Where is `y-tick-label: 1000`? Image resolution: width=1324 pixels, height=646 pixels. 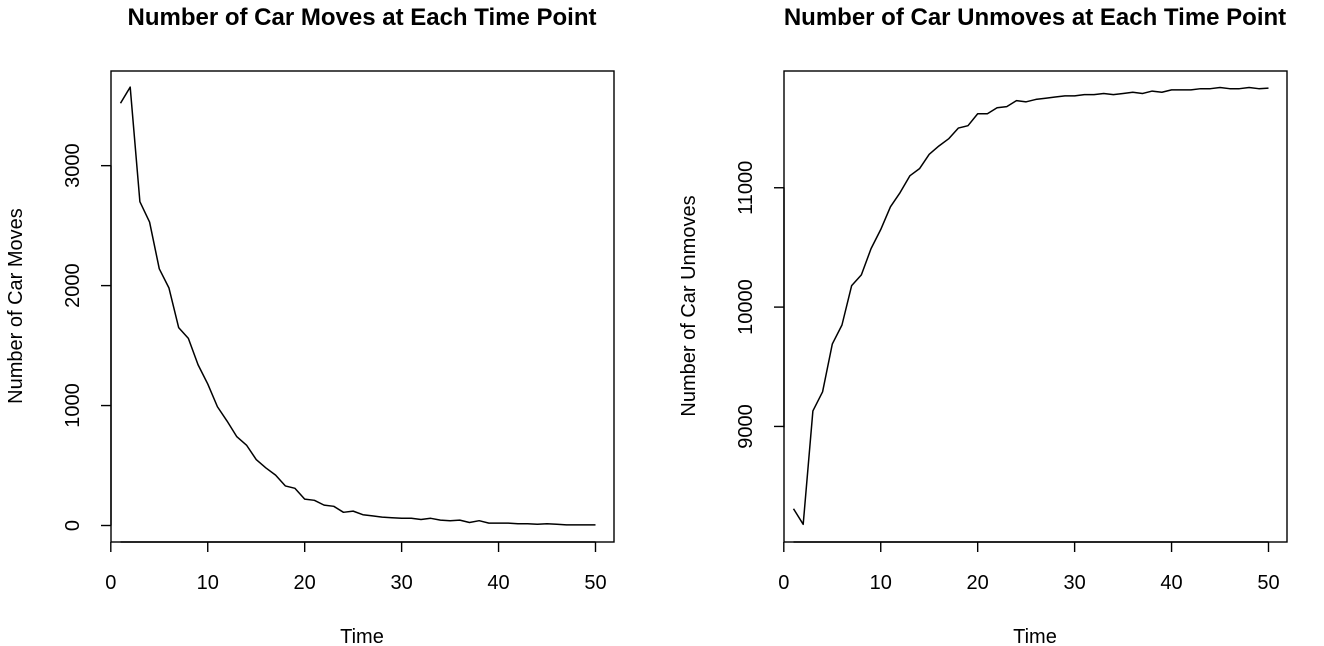 y-tick-label: 1000 is located at coordinates (73, 405).